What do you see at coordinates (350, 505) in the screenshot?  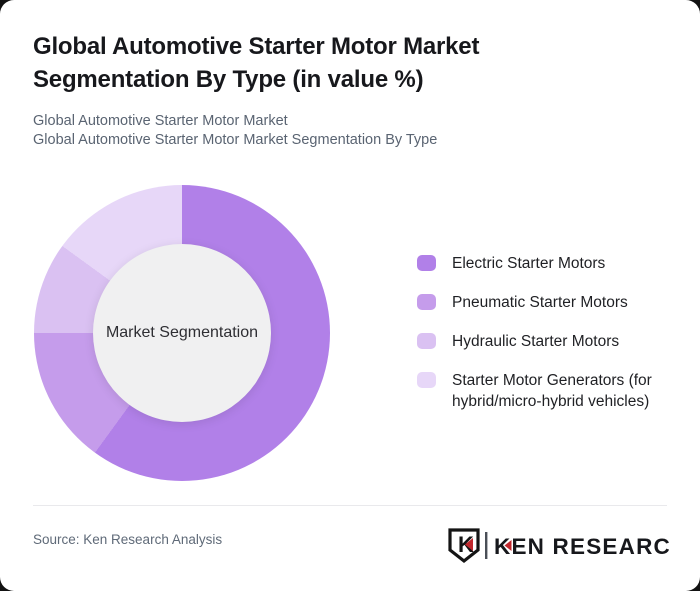 I see `footer-divider` at bounding box center [350, 505].